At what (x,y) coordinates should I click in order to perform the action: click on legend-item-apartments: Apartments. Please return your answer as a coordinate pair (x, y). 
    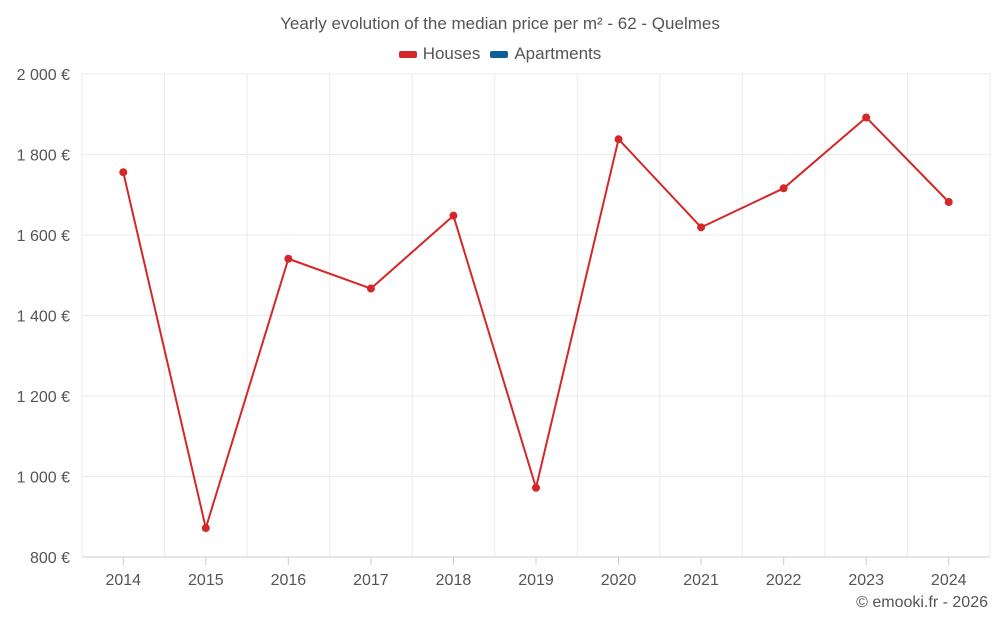
    Looking at the image, I should click on (545, 54).